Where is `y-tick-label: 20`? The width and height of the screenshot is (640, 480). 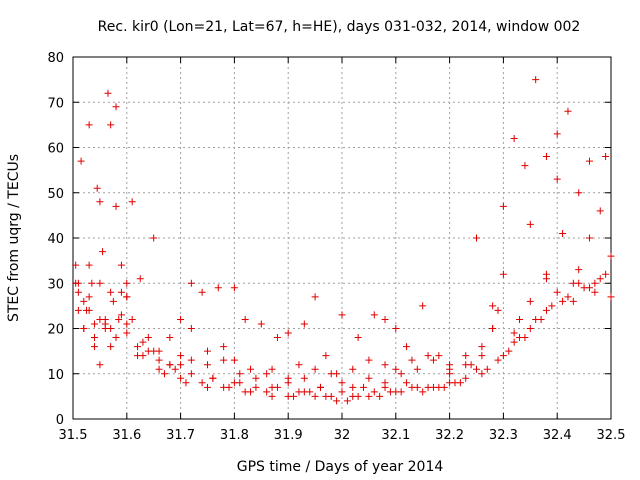
y-tick-label: 20 is located at coordinates (55, 330).